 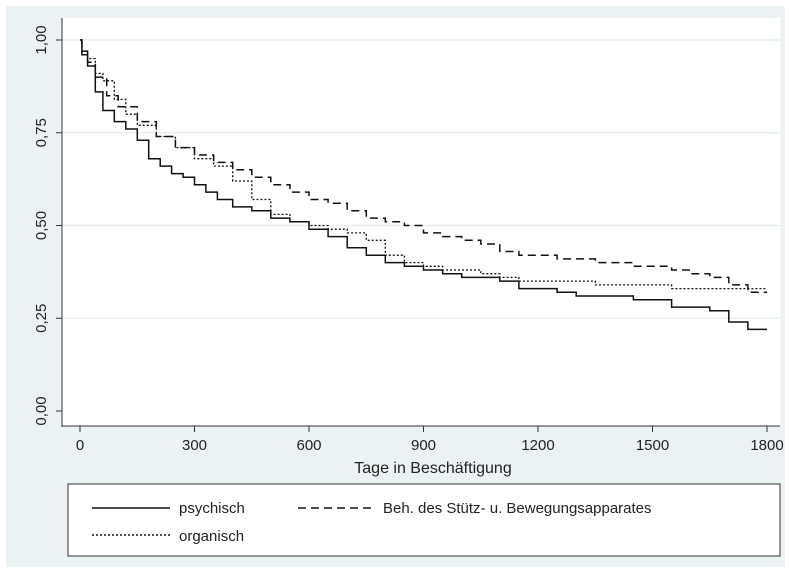 I want to click on x-tick-label-1: 300, so click(x=194, y=445).